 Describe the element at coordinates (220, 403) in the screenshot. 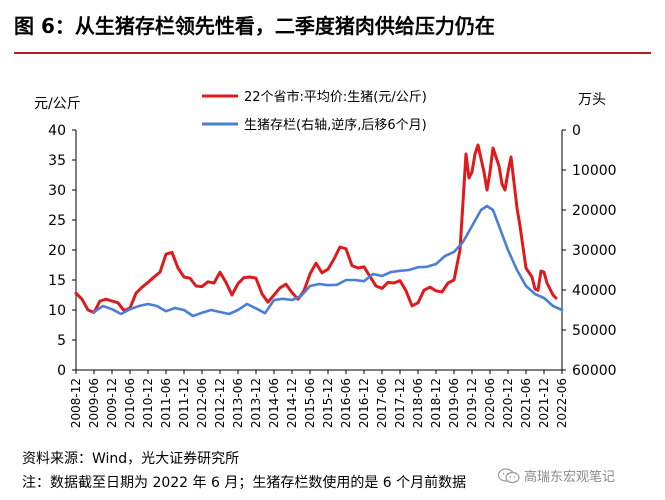

I see `x-axis-tick-label: 2012-12` at that location.